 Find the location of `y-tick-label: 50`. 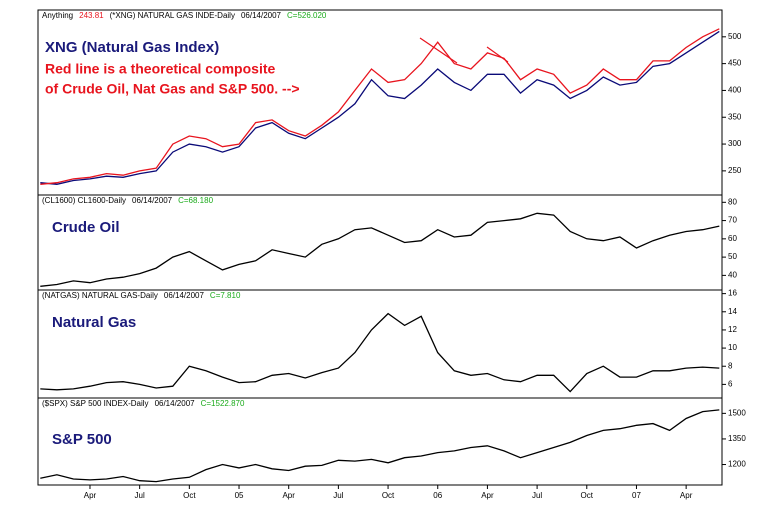

y-tick-label: 50 is located at coordinates (732, 256).